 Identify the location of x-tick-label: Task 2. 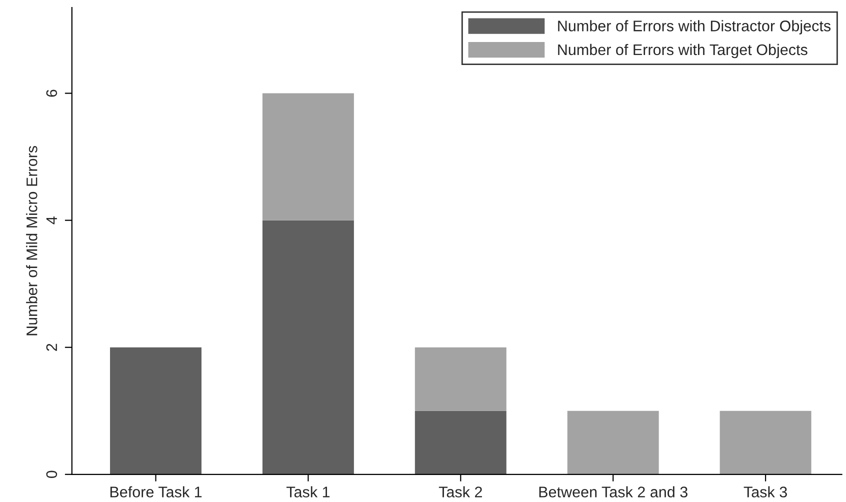
(460, 492).